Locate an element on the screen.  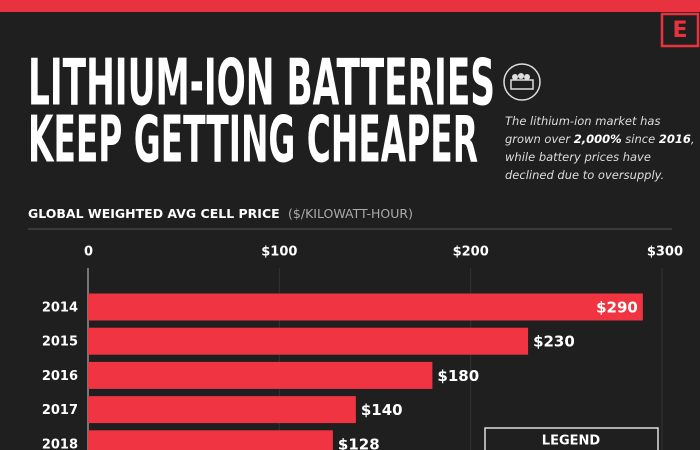
x-tick-label: $200 is located at coordinates (471, 252).